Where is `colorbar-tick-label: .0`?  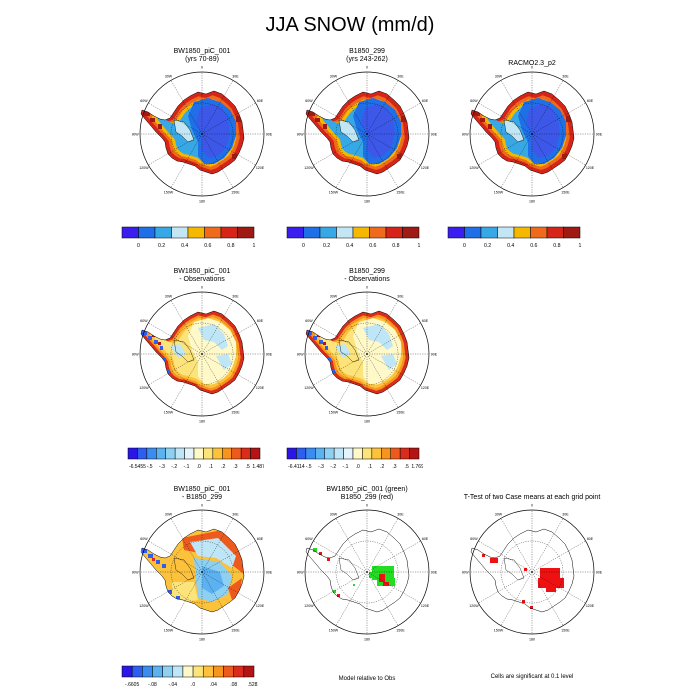
colorbar-tick-label: .0 is located at coordinates (199, 467).